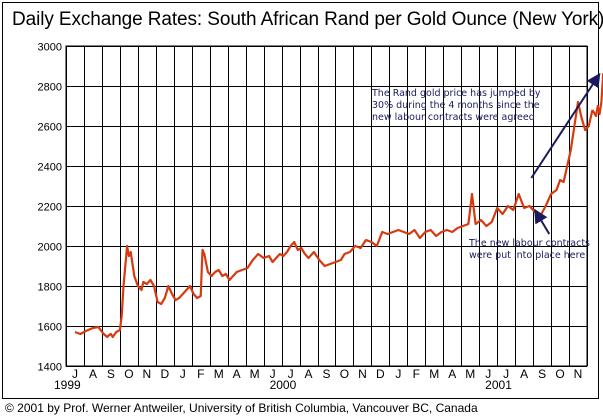 The height and width of the screenshot is (418, 603). Describe the element at coordinates (453, 117) in the screenshot. I see `annotation-text: new labour contracts were agreed` at that location.